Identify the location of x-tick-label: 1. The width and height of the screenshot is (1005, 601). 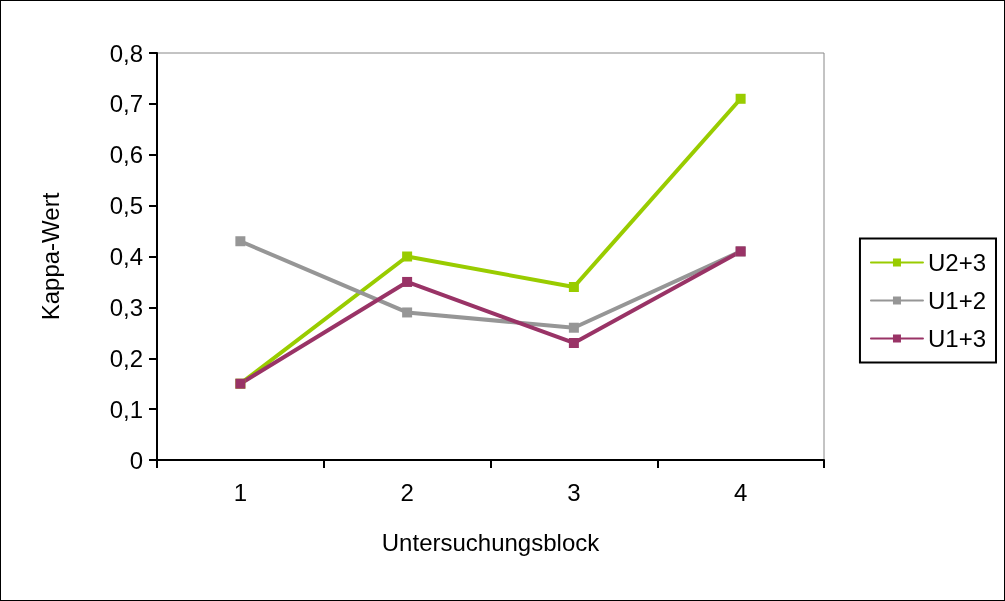
(240, 492).